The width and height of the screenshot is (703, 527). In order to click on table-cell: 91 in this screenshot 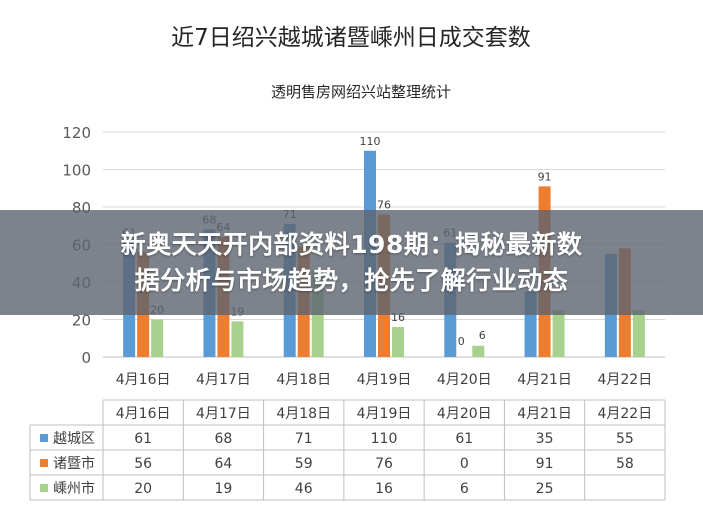, I will do `click(545, 464)`.